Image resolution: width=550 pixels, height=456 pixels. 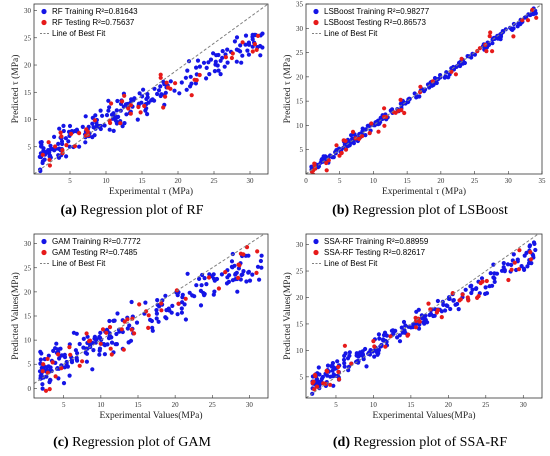 What do you see at coordinates (28, 268) in the screenshot?
I see `y-tick-label: 25` at bounding box center [28, 268].